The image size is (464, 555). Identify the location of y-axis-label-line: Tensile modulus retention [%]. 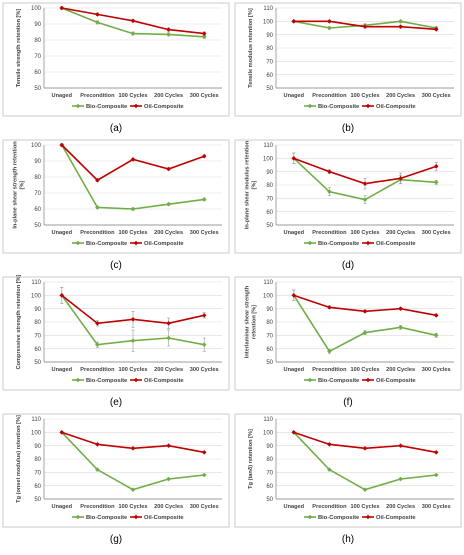
(251, 48).